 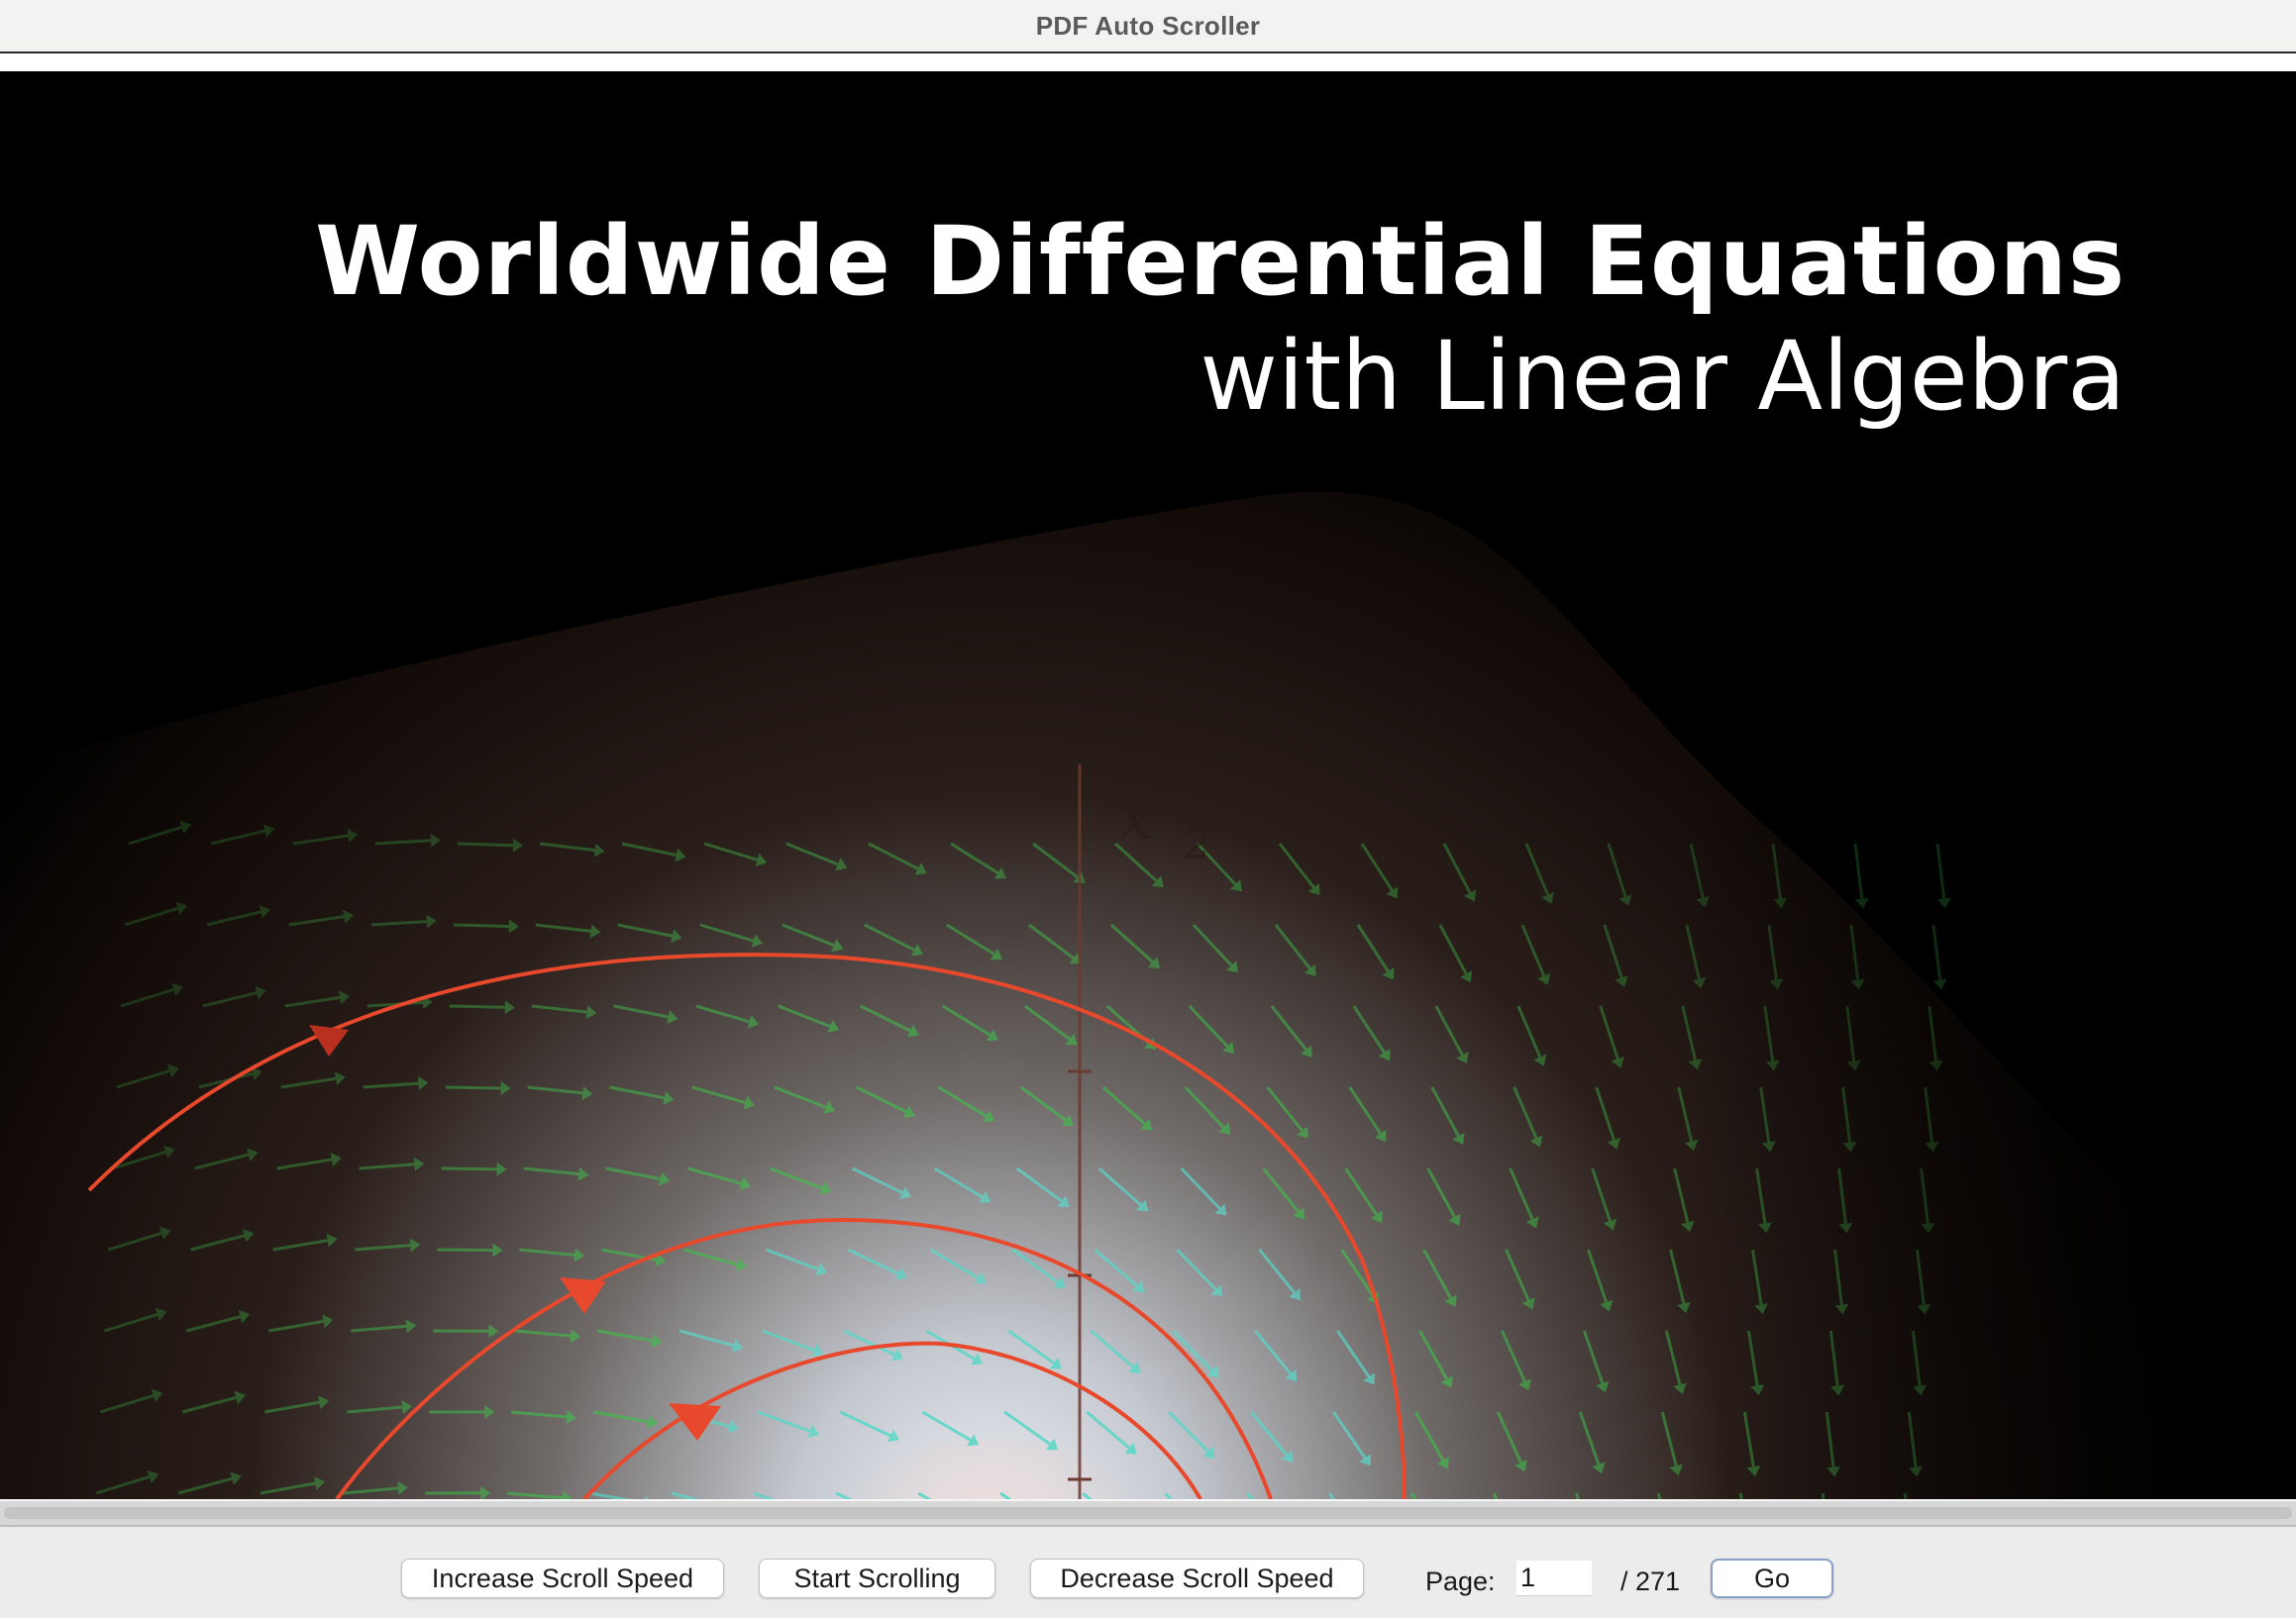 I want to click on window-titlebar: PDF Auto Scroller, so click(x=1148, y=26).